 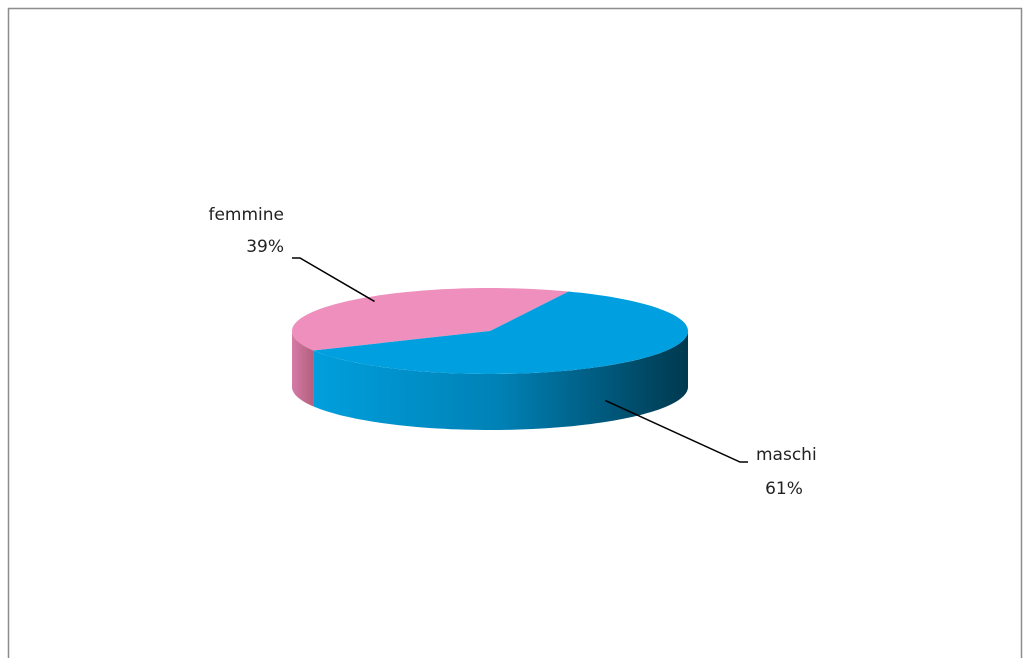 What do you see at coordinates (784, 489) in the screenshot?
I see `value-label: 61%` at bounding box center [784, 489].